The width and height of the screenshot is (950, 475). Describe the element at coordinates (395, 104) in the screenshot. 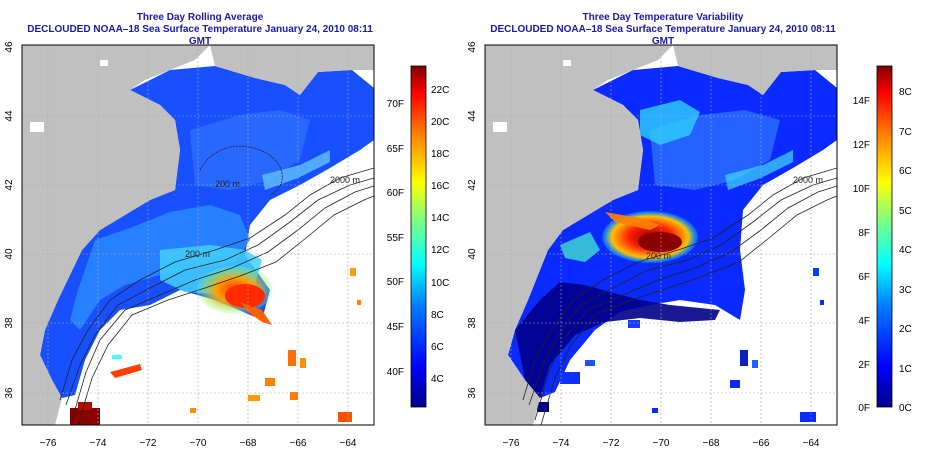

I see `colorbar-f-label: 70F` at that location.